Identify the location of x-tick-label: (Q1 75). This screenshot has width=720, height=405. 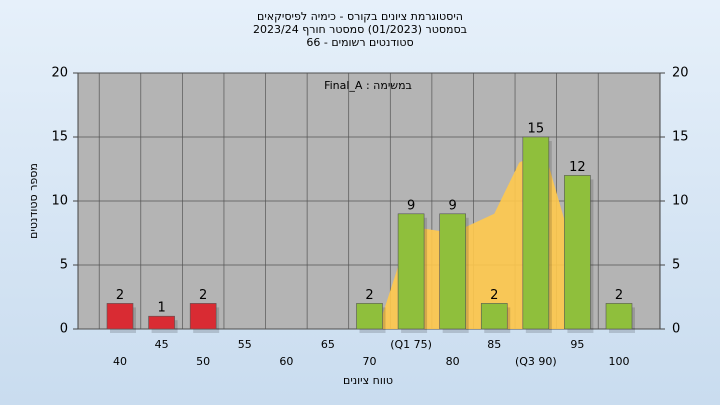
(411, 344).